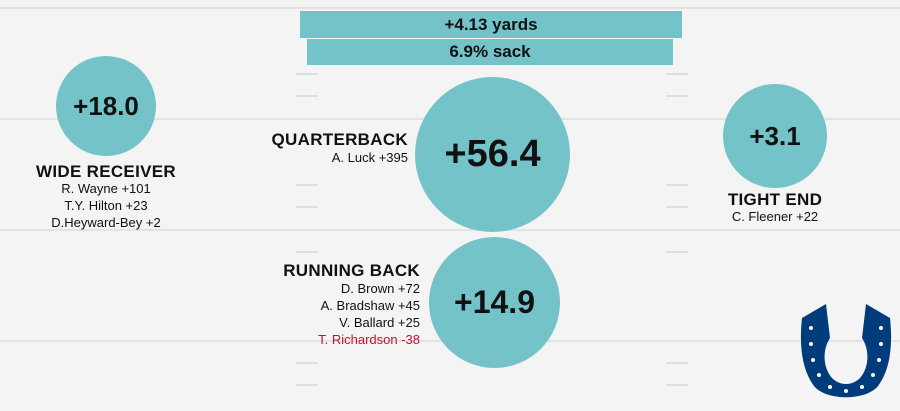  I want to click on running-back-title: RUNNING BACK, so click(351, 270).